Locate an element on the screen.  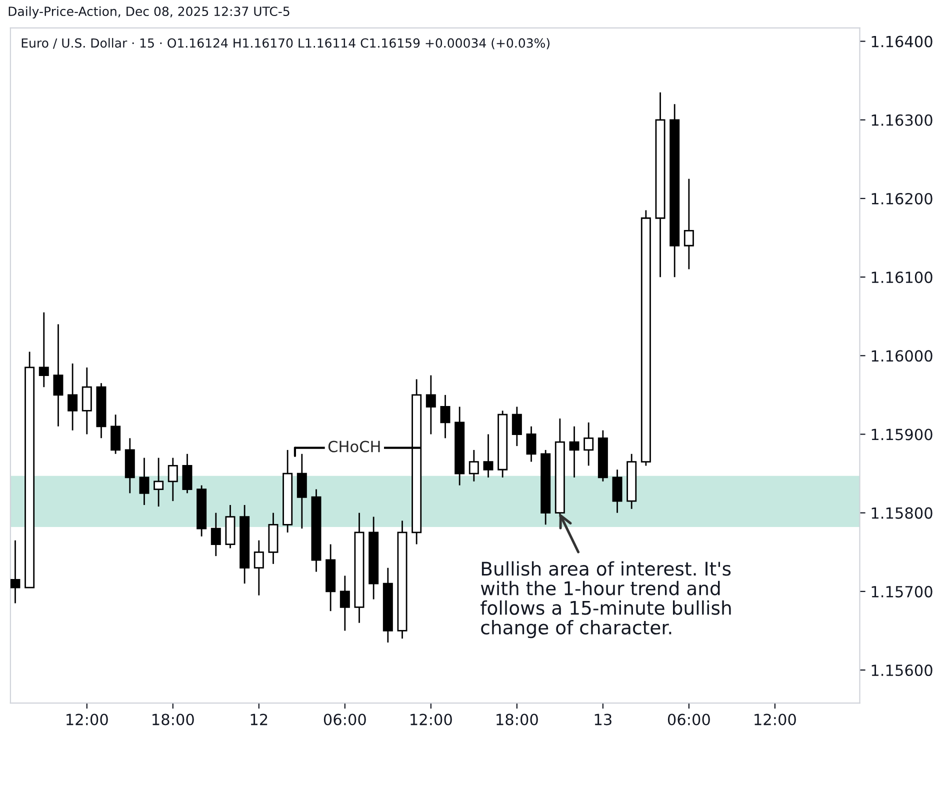
y-tick-label: 1.16100 is located at coordinates (902, 278).